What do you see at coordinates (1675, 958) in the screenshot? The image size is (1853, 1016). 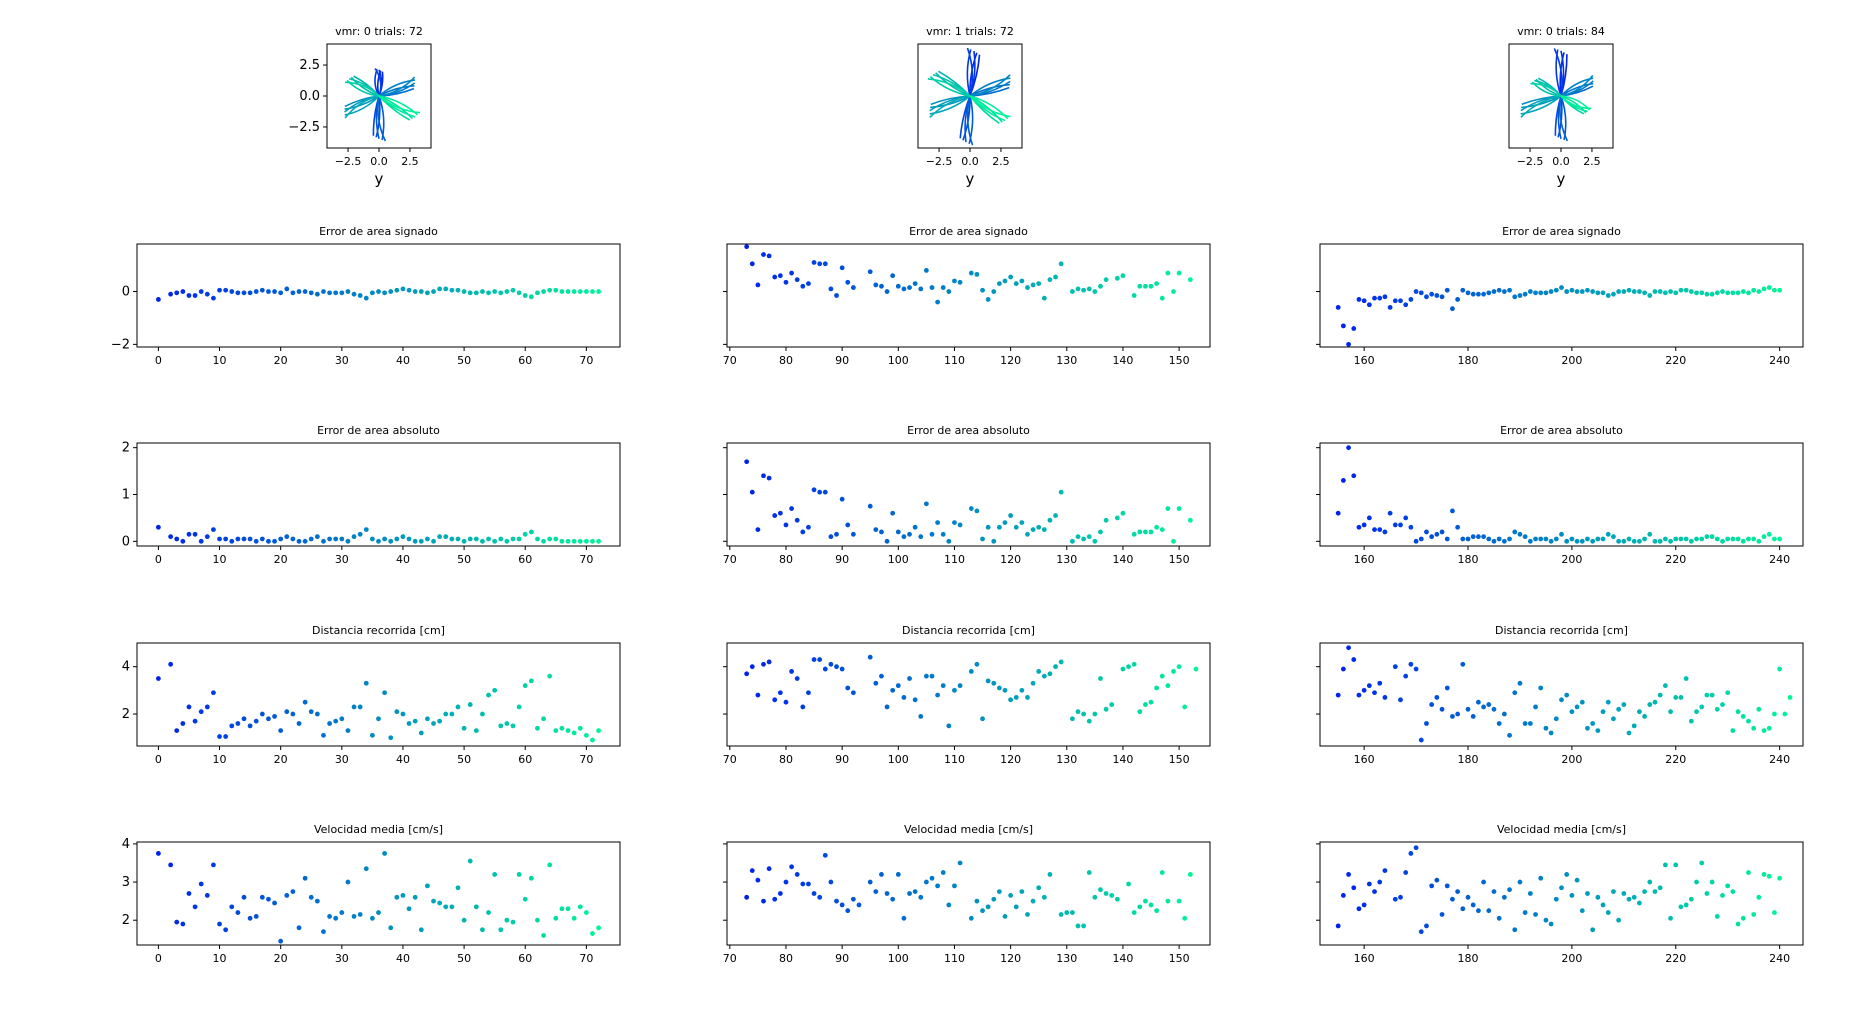 I see `vel-2-xtick-label: 220` at bounding box center [1675, 958].